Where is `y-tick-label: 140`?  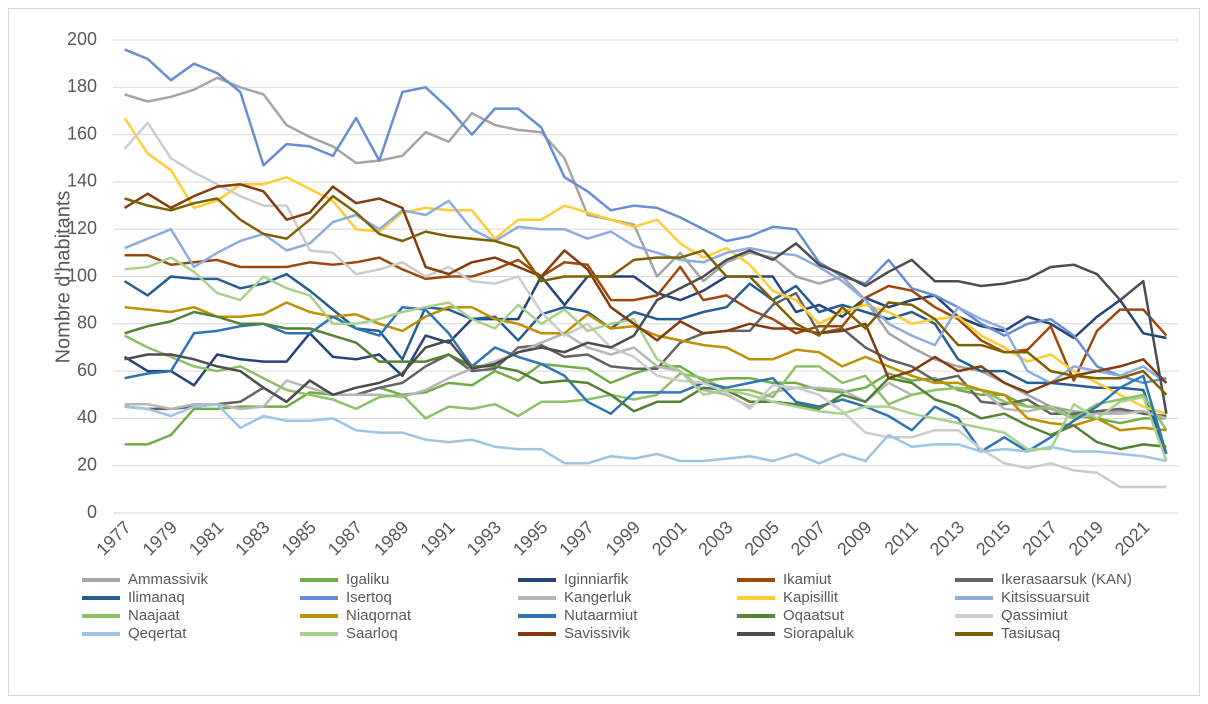
y-tick-label: 140 is located at coordinates (82, 181).